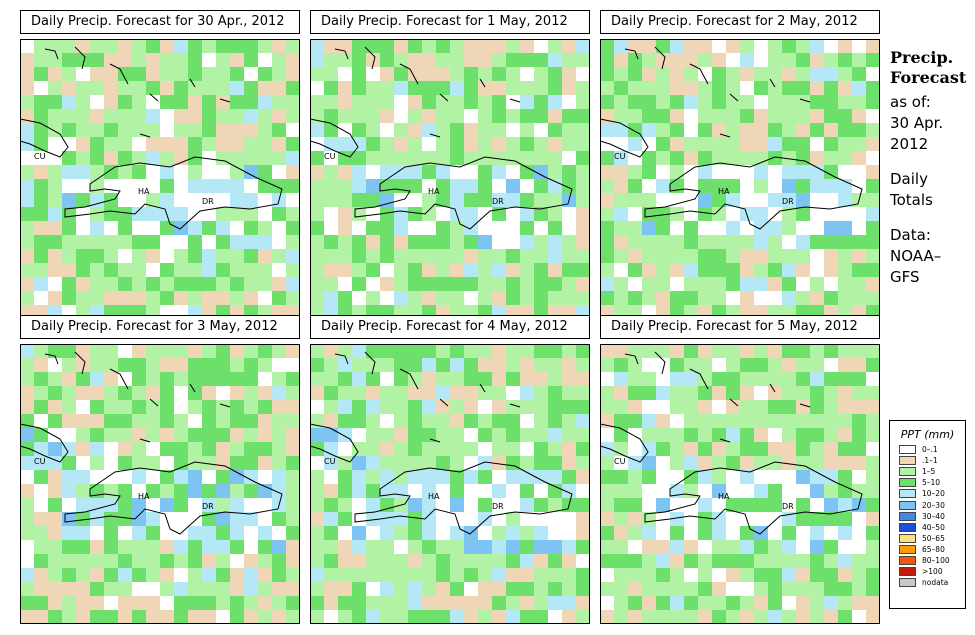  What do you see at coordinates (933, 494) in the screenshot?
I see `legend-label: 10–20` at bounding box center [933, 494].